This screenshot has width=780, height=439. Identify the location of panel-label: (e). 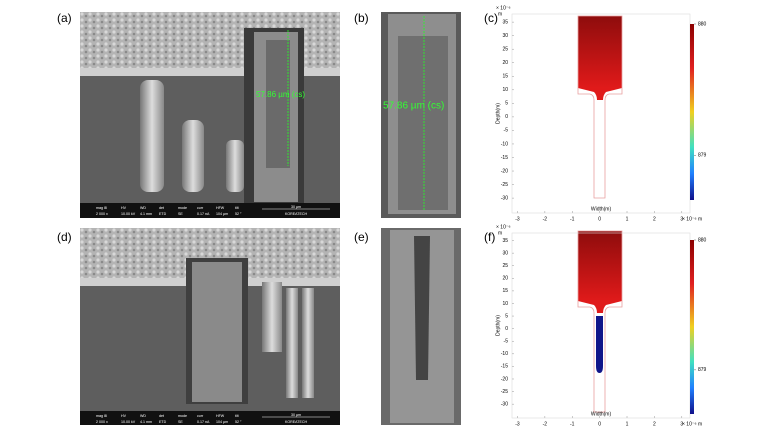
(361, 237).